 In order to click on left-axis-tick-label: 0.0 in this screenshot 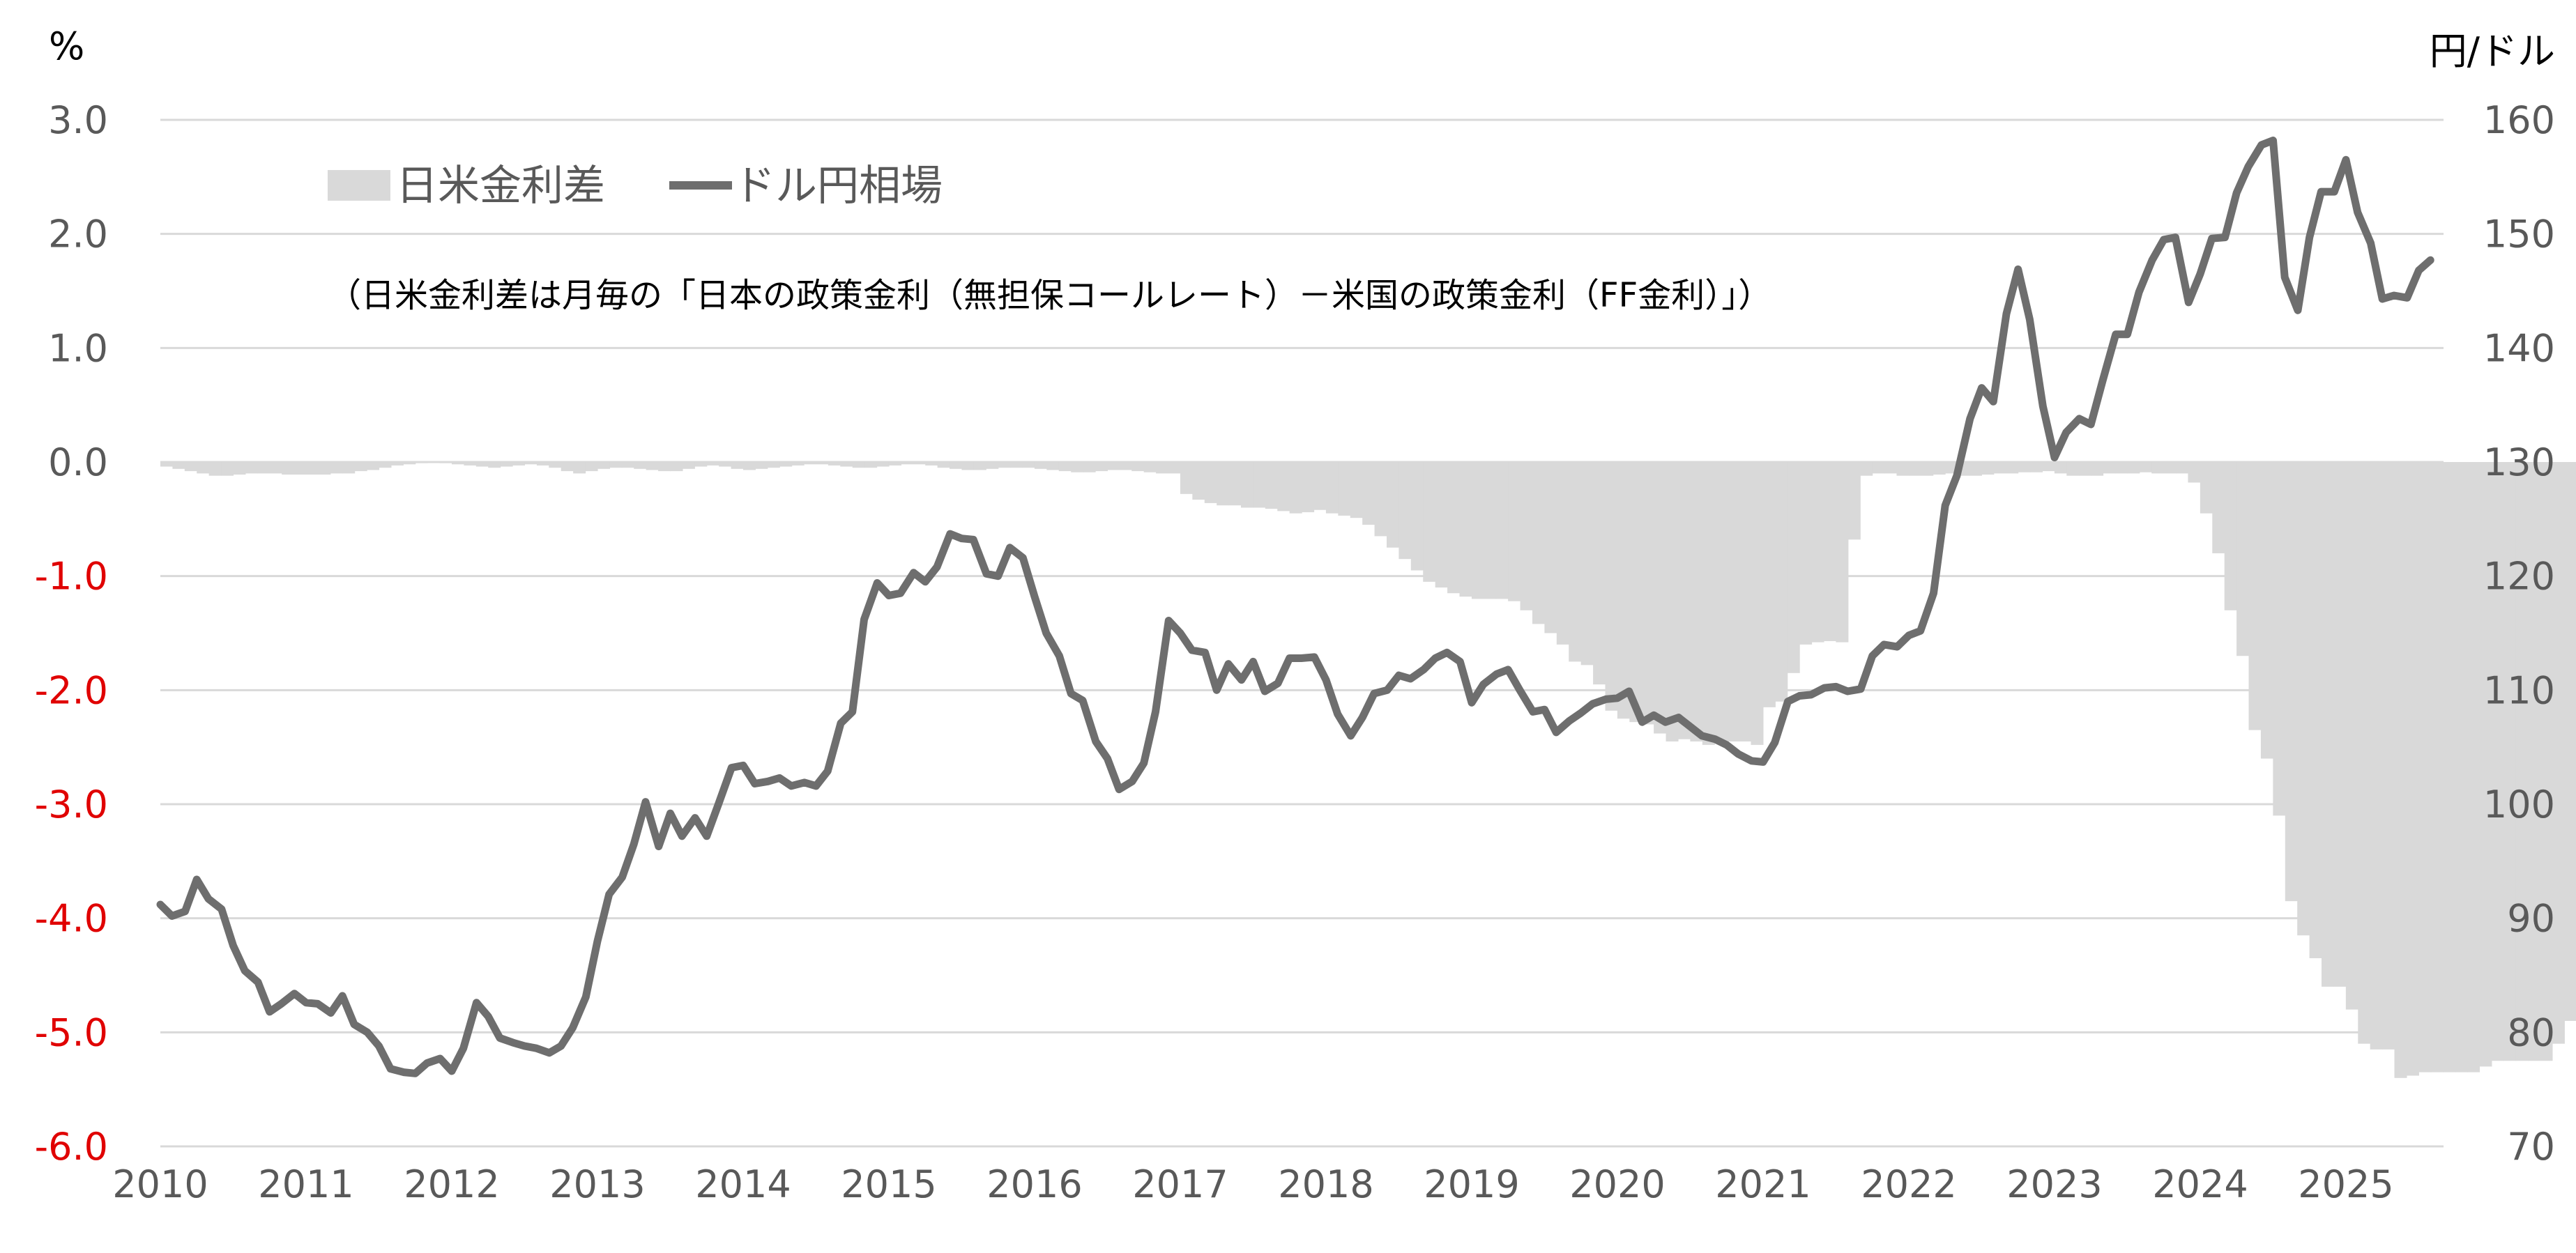, I will do `click(78, 462)`.